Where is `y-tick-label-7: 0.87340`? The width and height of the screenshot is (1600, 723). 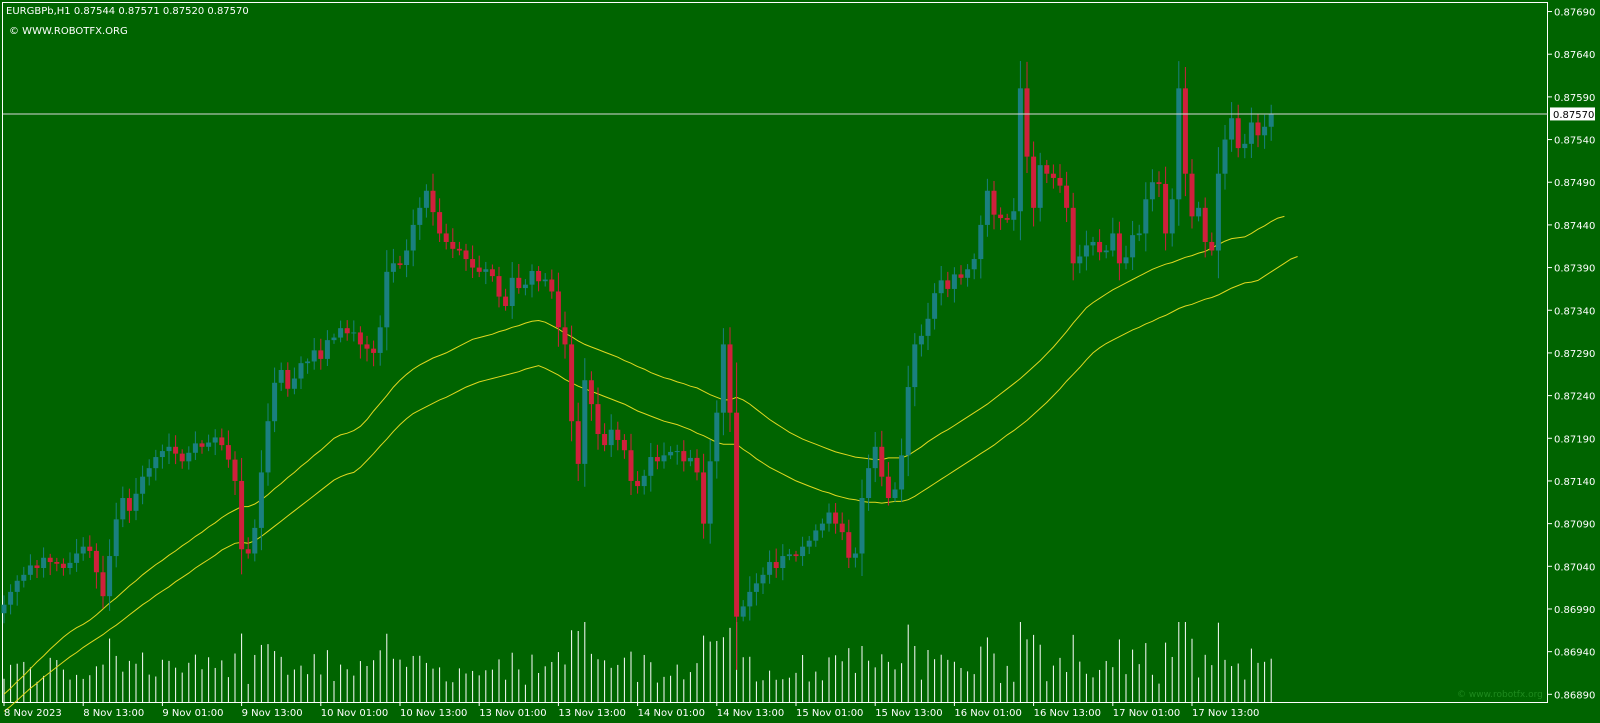 y-tick-label-7: 0.87340 is located at coordinates (1574, 311).